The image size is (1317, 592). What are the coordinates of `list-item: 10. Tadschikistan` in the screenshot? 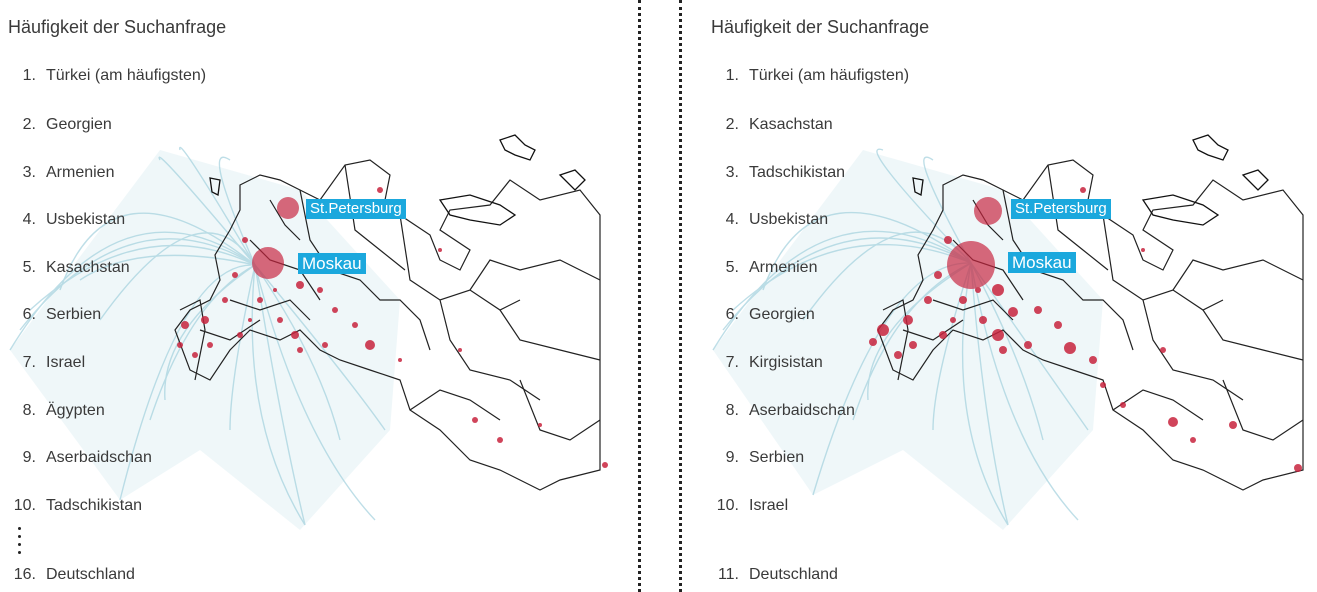 It's located at (110, 506).